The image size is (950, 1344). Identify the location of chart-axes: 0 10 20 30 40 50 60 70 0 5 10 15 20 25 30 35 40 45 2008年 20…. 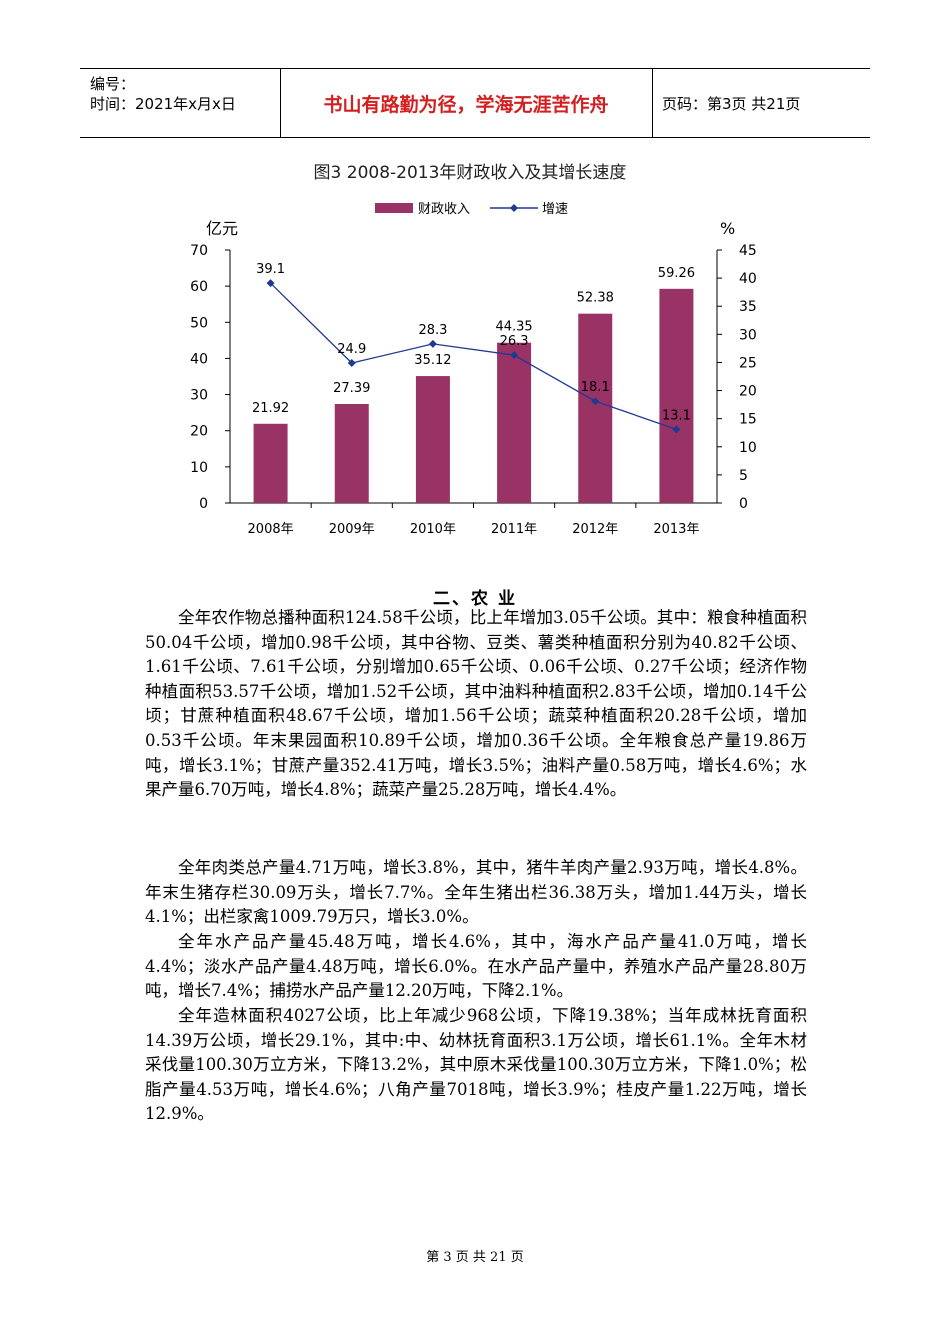
(473, 390).